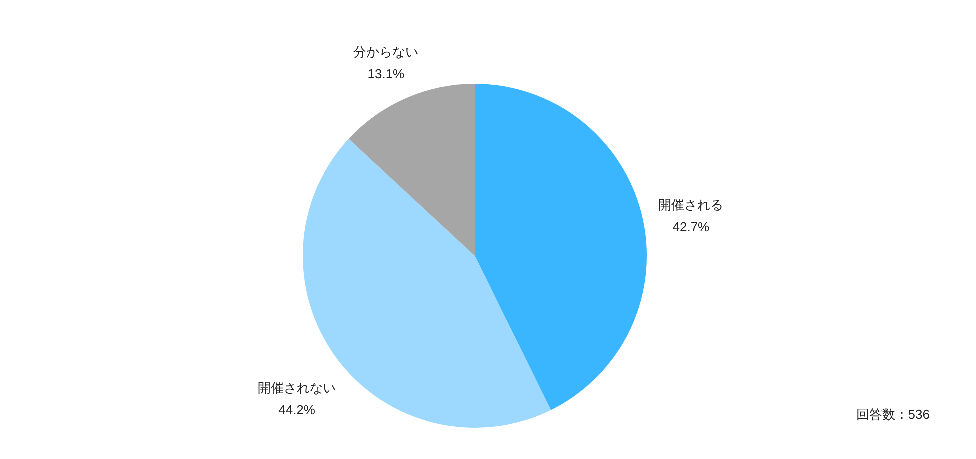 The image size is (976, 459). Describe the element at coordinates (297, 410) in the screenshot. I see `data-label: 44.2%` at that location.